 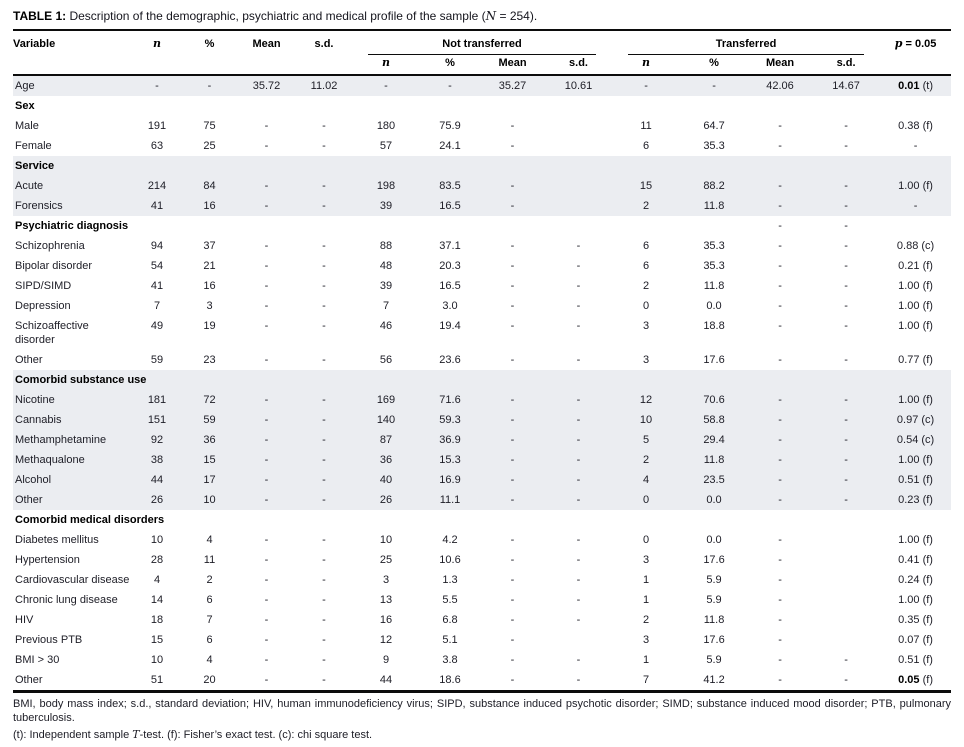 I want to click on table-title-label: TABLE 1:, so click(x=40, y=16).